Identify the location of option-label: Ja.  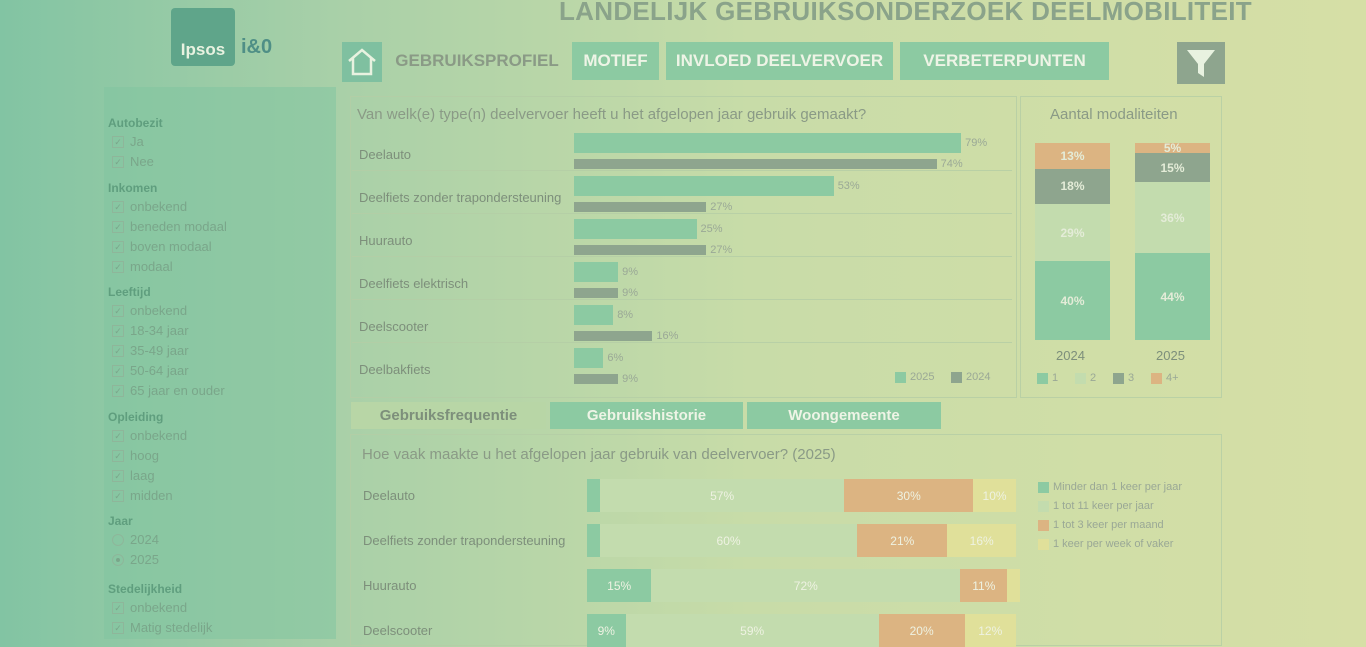
(137, 141).